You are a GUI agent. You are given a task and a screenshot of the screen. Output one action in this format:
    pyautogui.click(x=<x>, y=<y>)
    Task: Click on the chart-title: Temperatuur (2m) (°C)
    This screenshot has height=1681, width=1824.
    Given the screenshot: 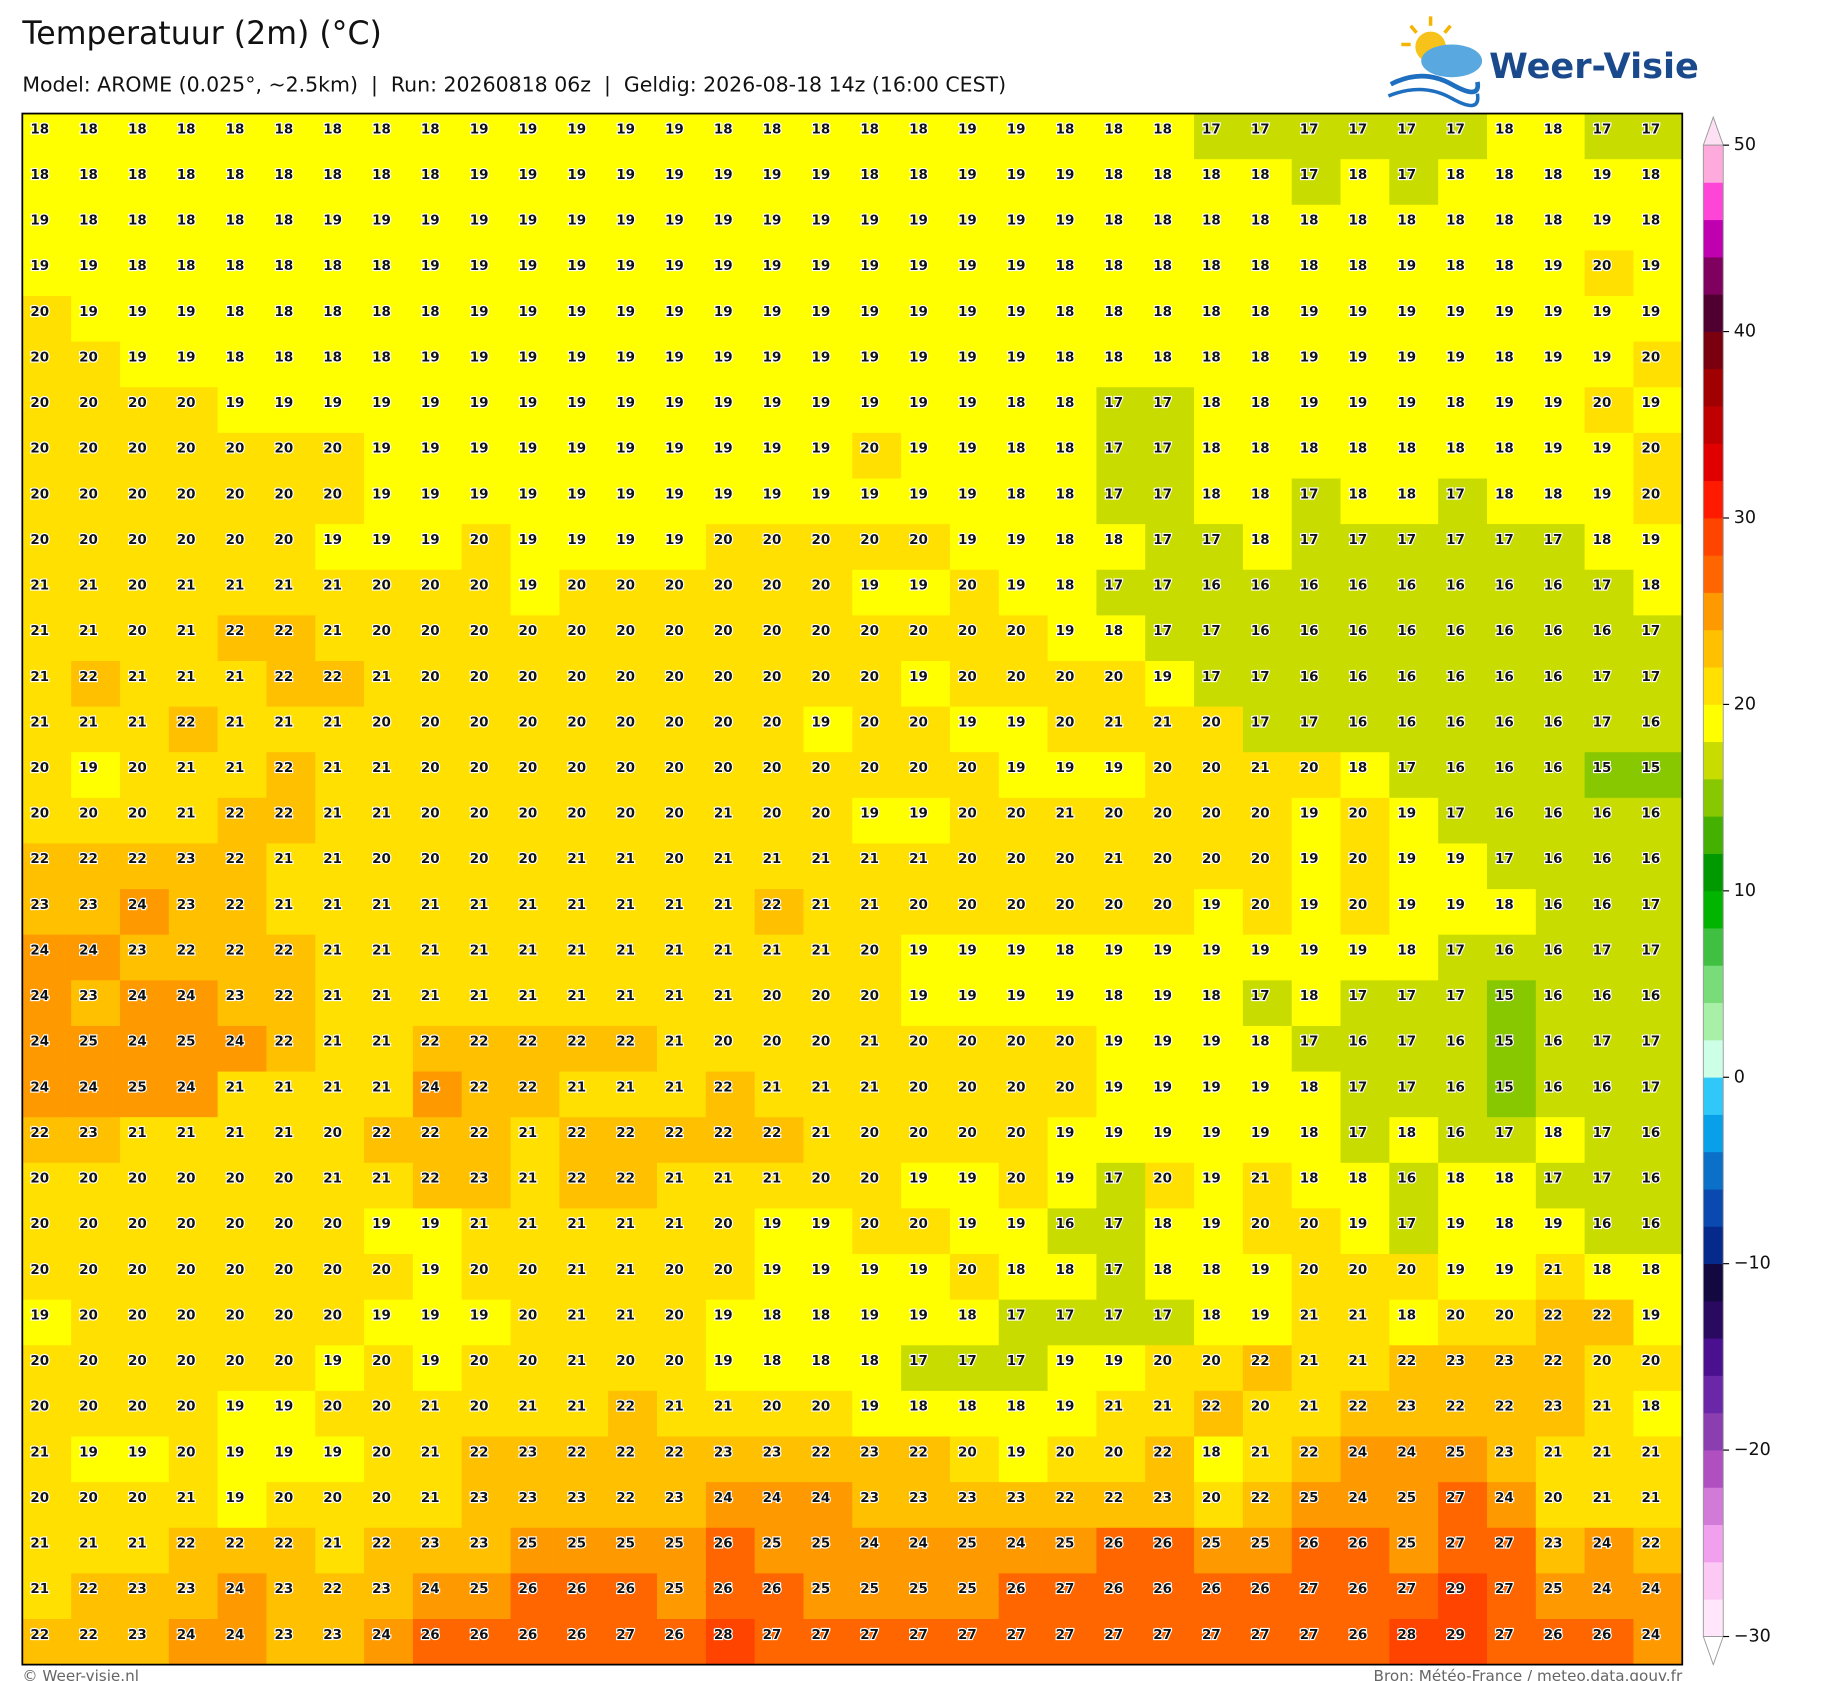 What is the action you would take?
    pyautogui.click(x=201, y=34)
    